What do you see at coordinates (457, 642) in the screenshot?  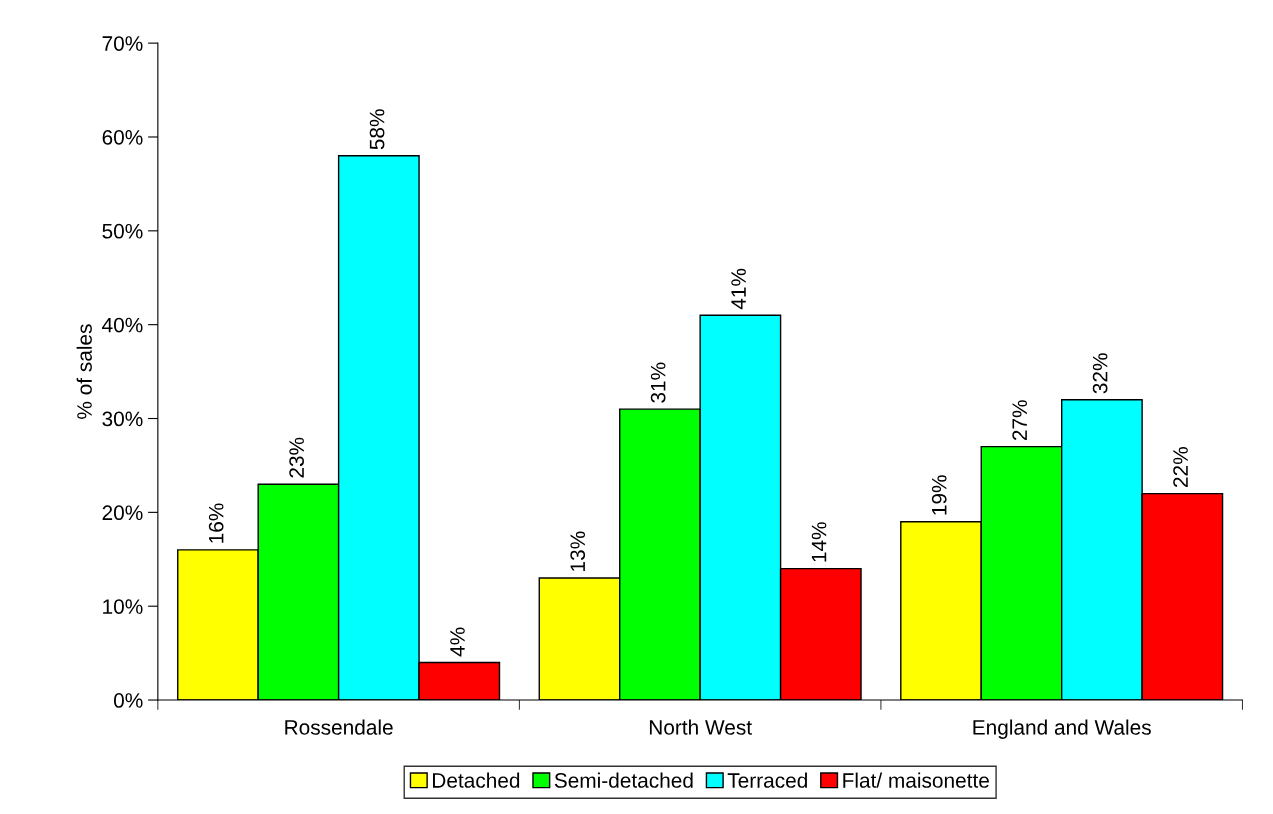 I see `data-label: 4%` at bounding box center [457, 642].